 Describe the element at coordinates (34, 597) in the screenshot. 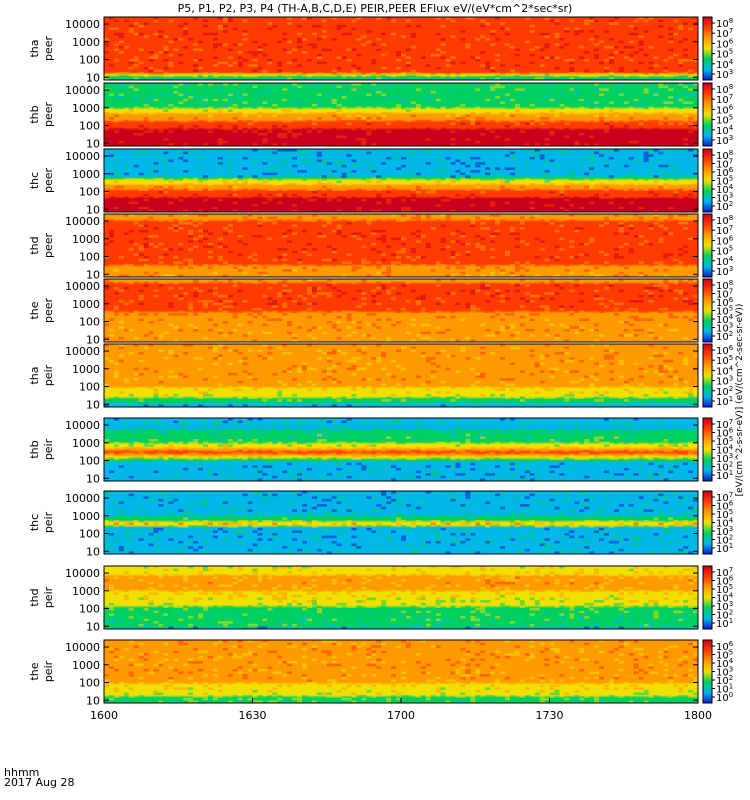

I see `probe-label: thd` at that location.